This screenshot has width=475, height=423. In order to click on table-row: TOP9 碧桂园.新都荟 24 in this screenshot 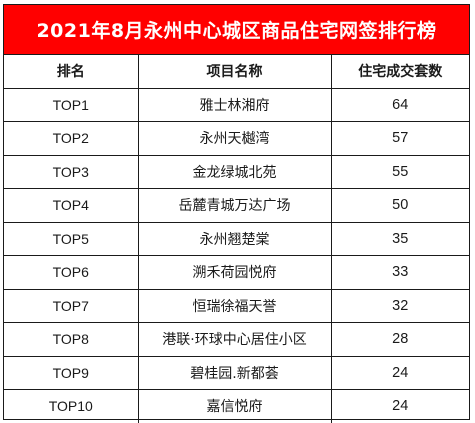, I will do `click(236, 373)`.